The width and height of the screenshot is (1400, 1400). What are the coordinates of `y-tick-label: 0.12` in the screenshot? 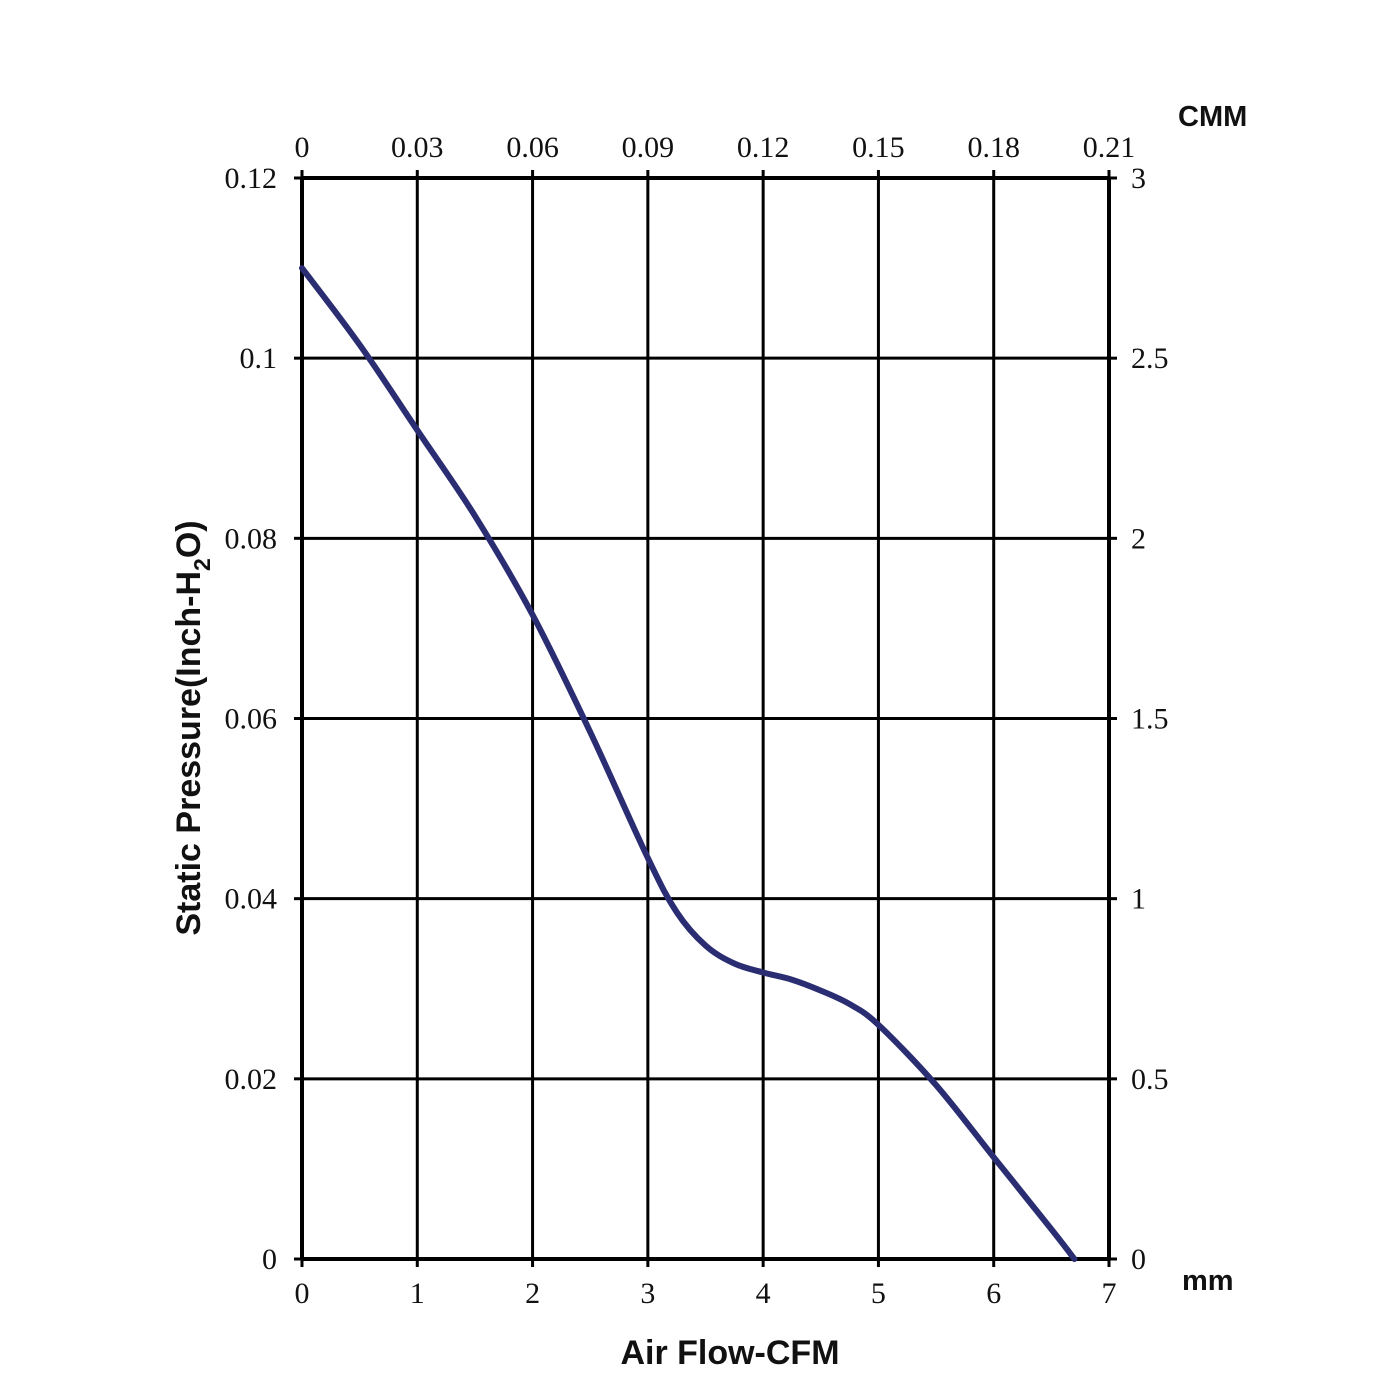 It's located at (251, 178).